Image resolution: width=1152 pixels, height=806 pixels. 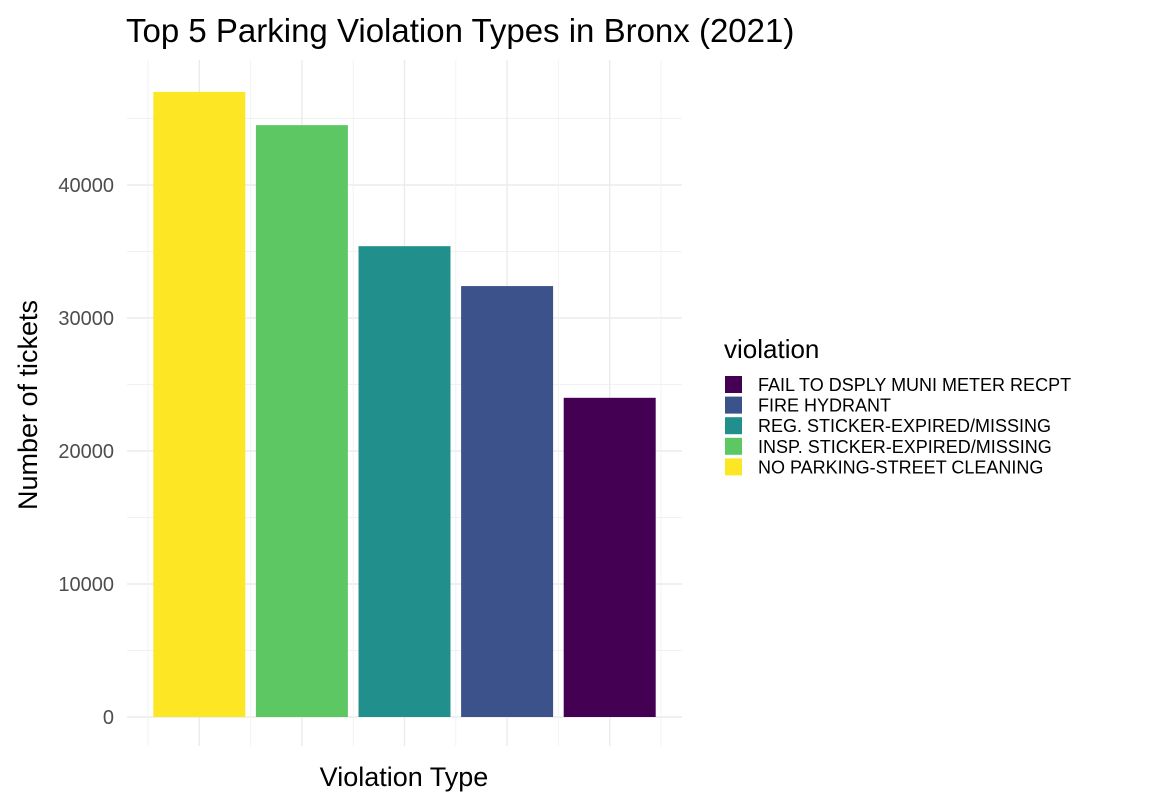 What do you see at coordinates (824, 406) in the screenshot?
I see `legend-label: FIRE HYDRANT` at bounding box center [824, 406].